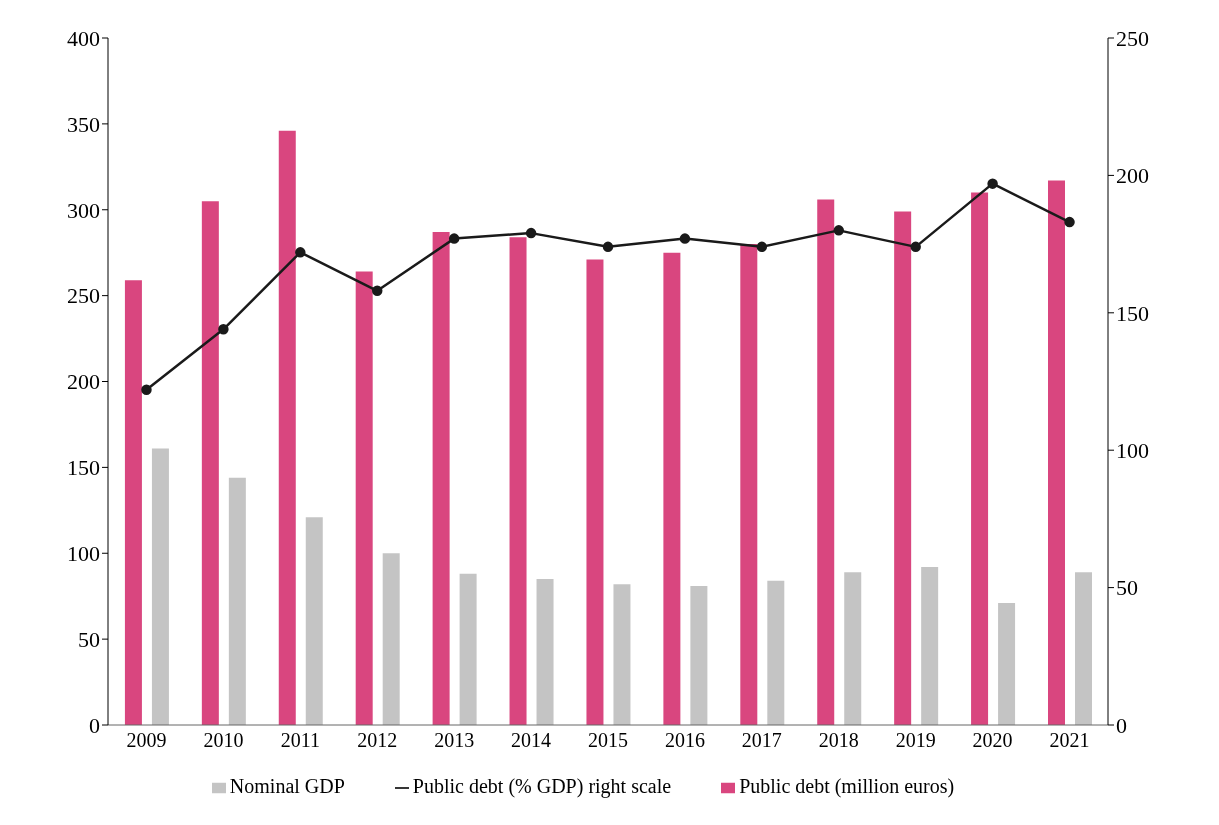 The image size is (1219, 825). What do you see at coordinates (83, 468) in the screenshot?
I see `y-tick-label: 150` at bounding box center [83, 468].